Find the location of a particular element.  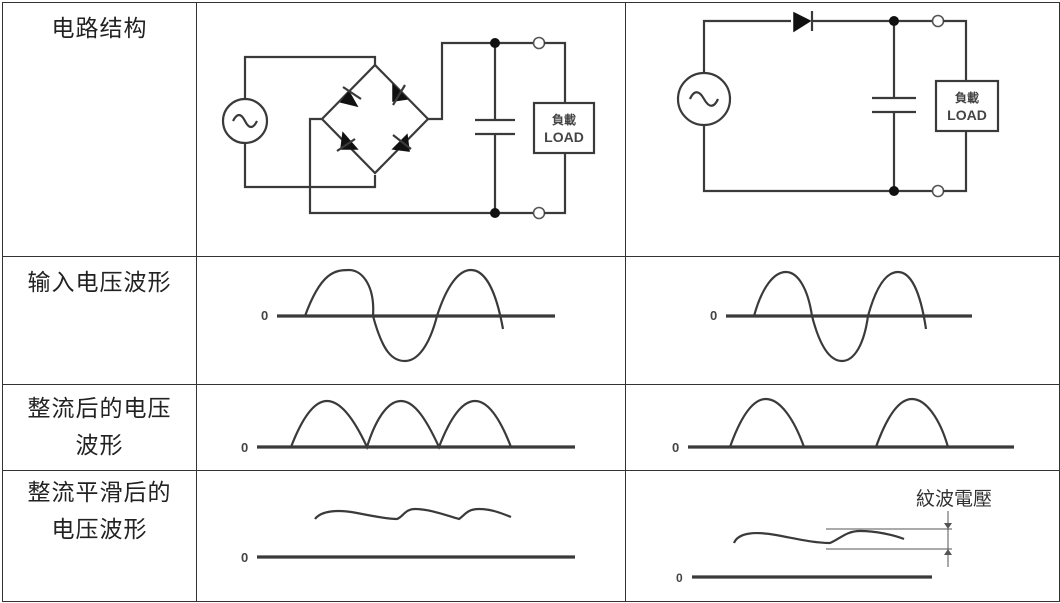

row-label-input-text: 输入电压波形 is located at coordinates (99, 283).